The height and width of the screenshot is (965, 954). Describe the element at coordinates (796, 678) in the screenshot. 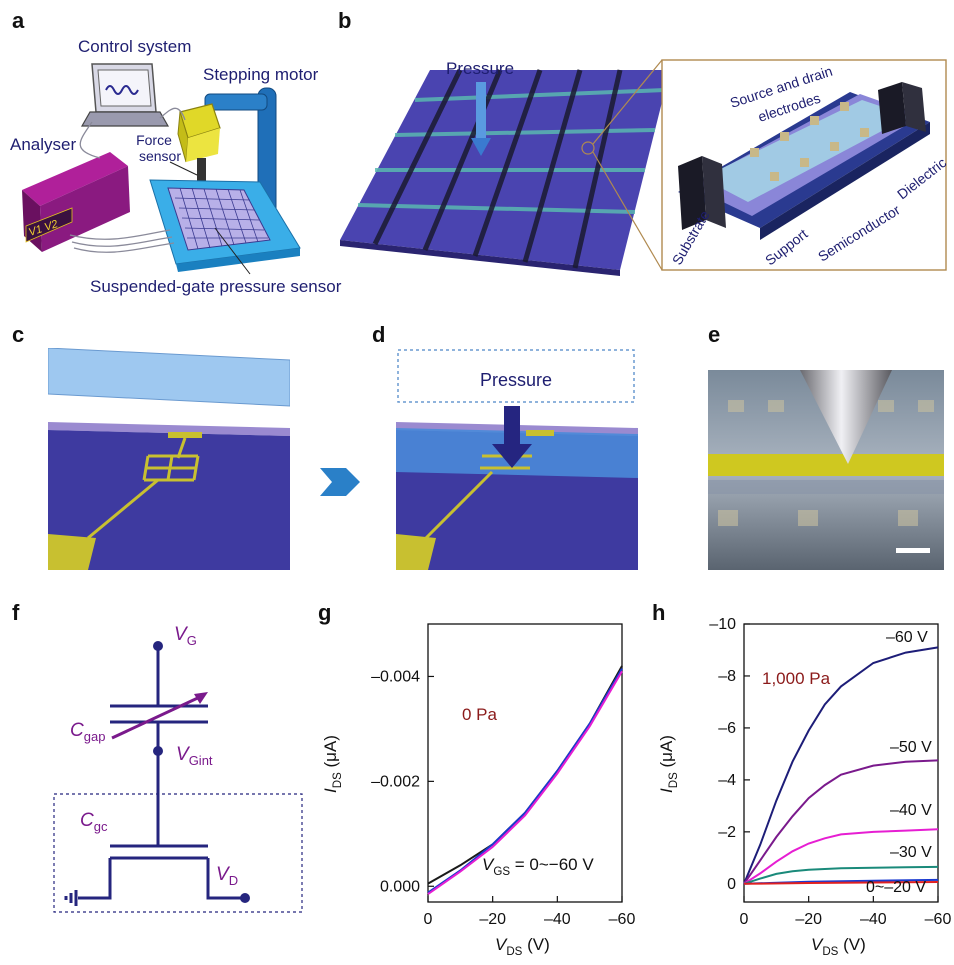

I see `annotation-1000pa: 1,000 Pa` at that location.